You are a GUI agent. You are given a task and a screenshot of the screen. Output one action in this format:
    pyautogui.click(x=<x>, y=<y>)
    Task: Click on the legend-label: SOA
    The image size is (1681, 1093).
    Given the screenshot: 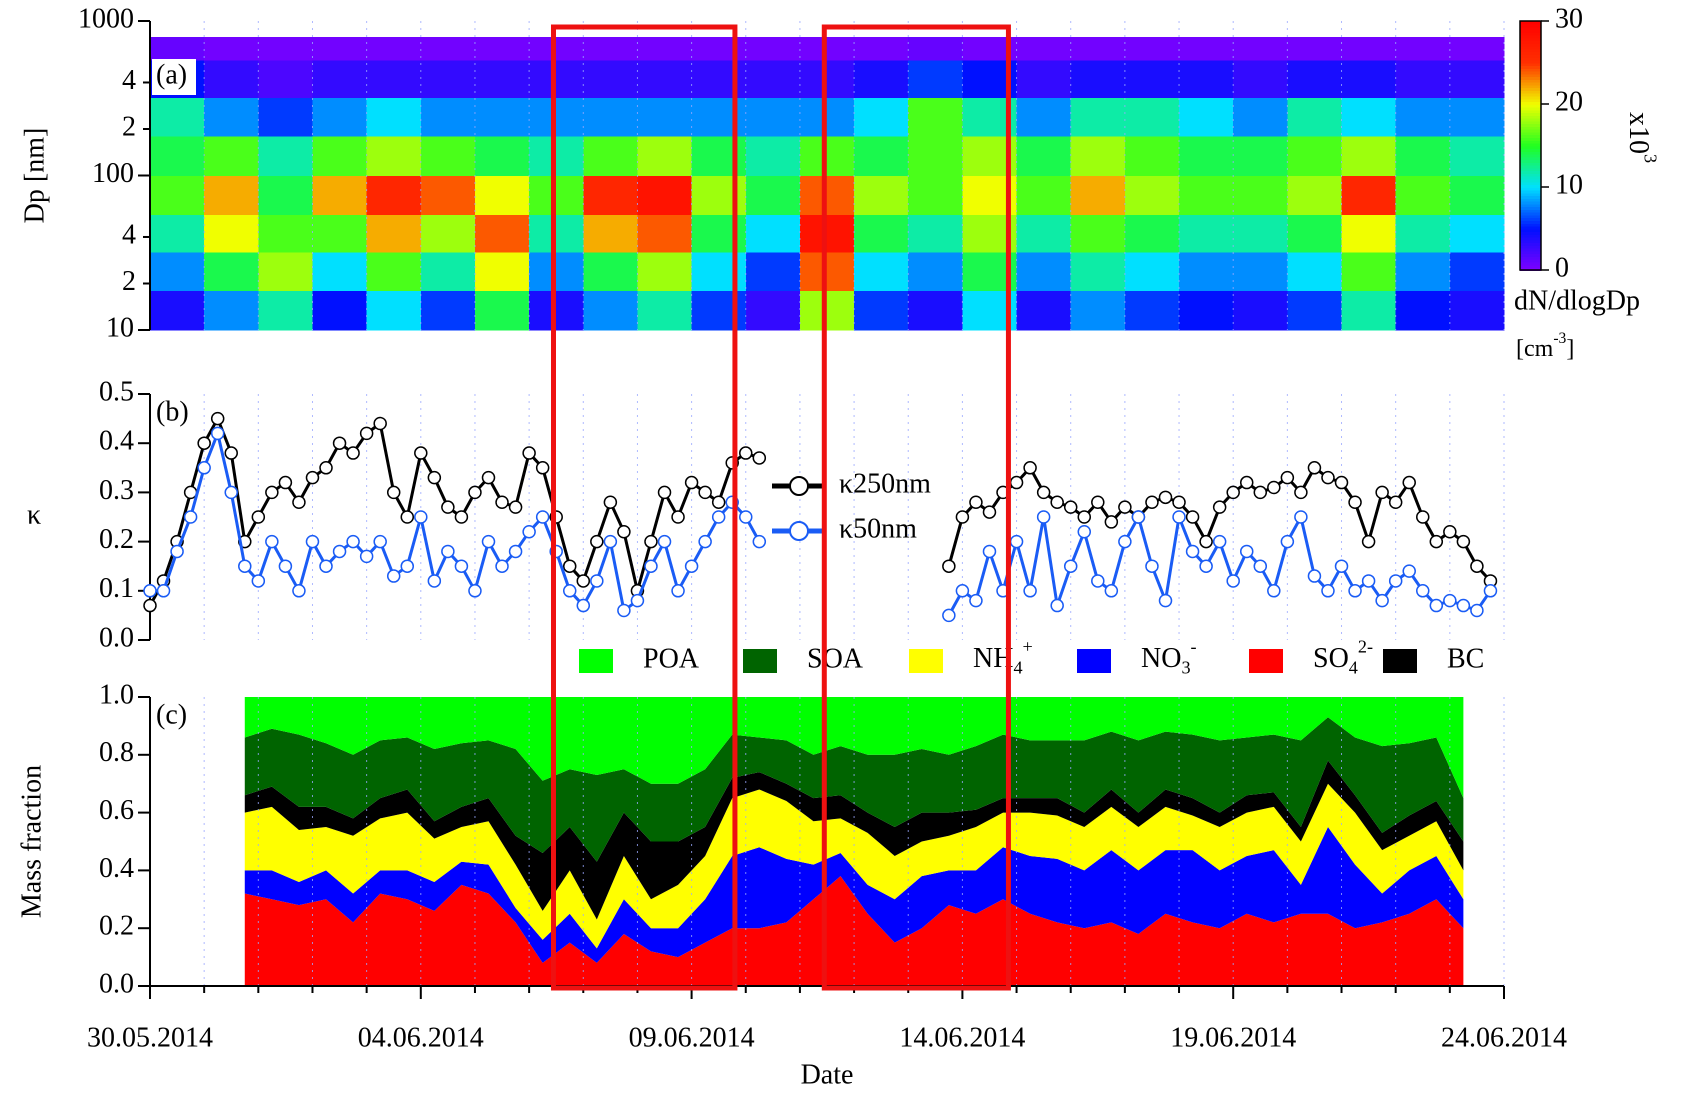 What is the action you would take?
    pyautogui.click(x=835, y=658)
    